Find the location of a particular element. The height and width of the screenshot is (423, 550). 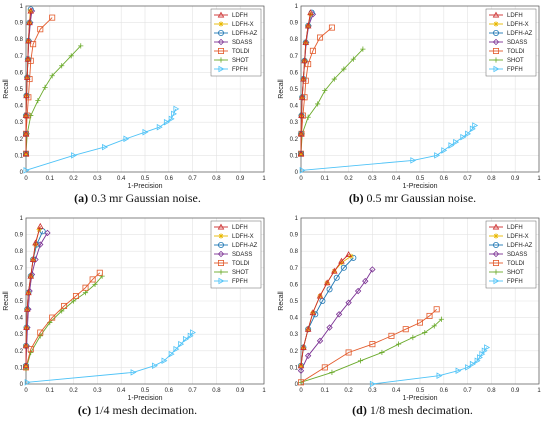

caption-letter: (a) is located at coordinates (81, 198).